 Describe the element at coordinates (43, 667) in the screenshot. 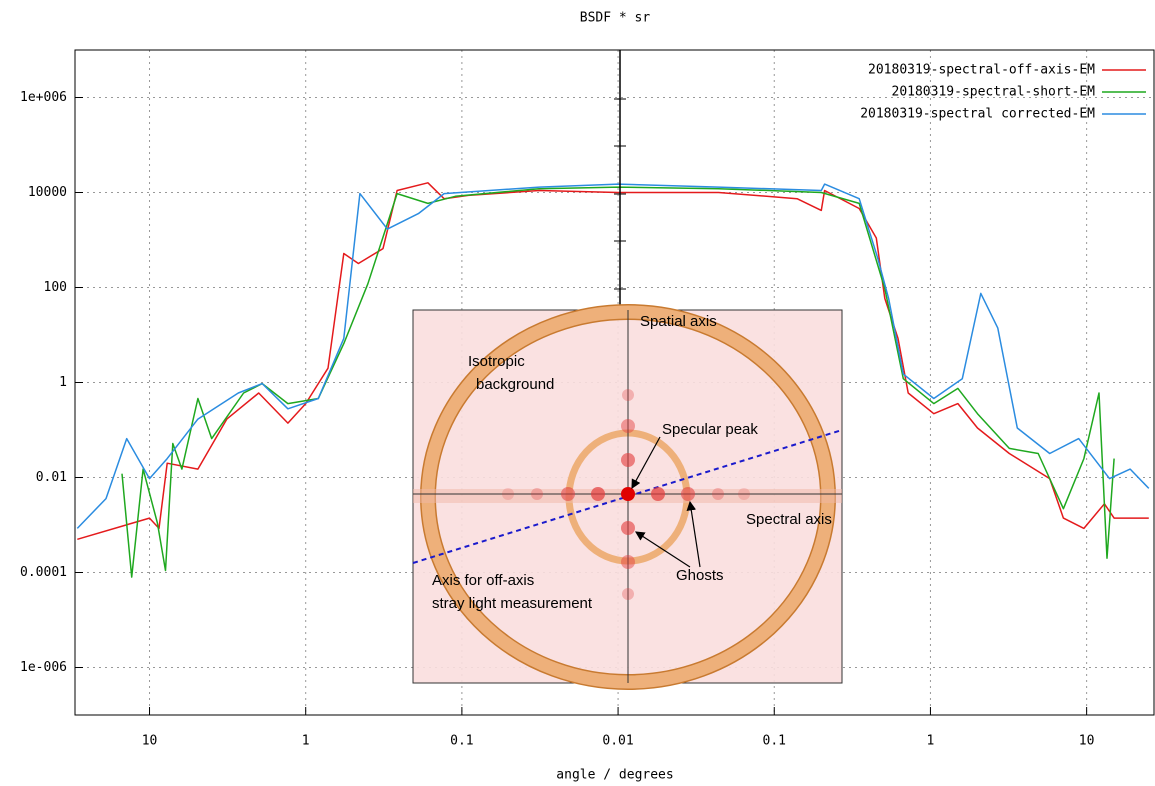

I see `y-tick-label: 1e-006` at that location.